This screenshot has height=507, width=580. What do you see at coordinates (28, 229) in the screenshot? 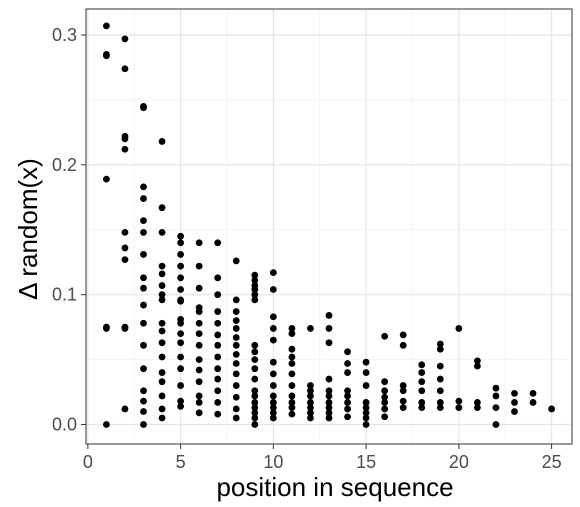
I see `y-axis-title: Δ random(x)` at bounding box center [28, 229].